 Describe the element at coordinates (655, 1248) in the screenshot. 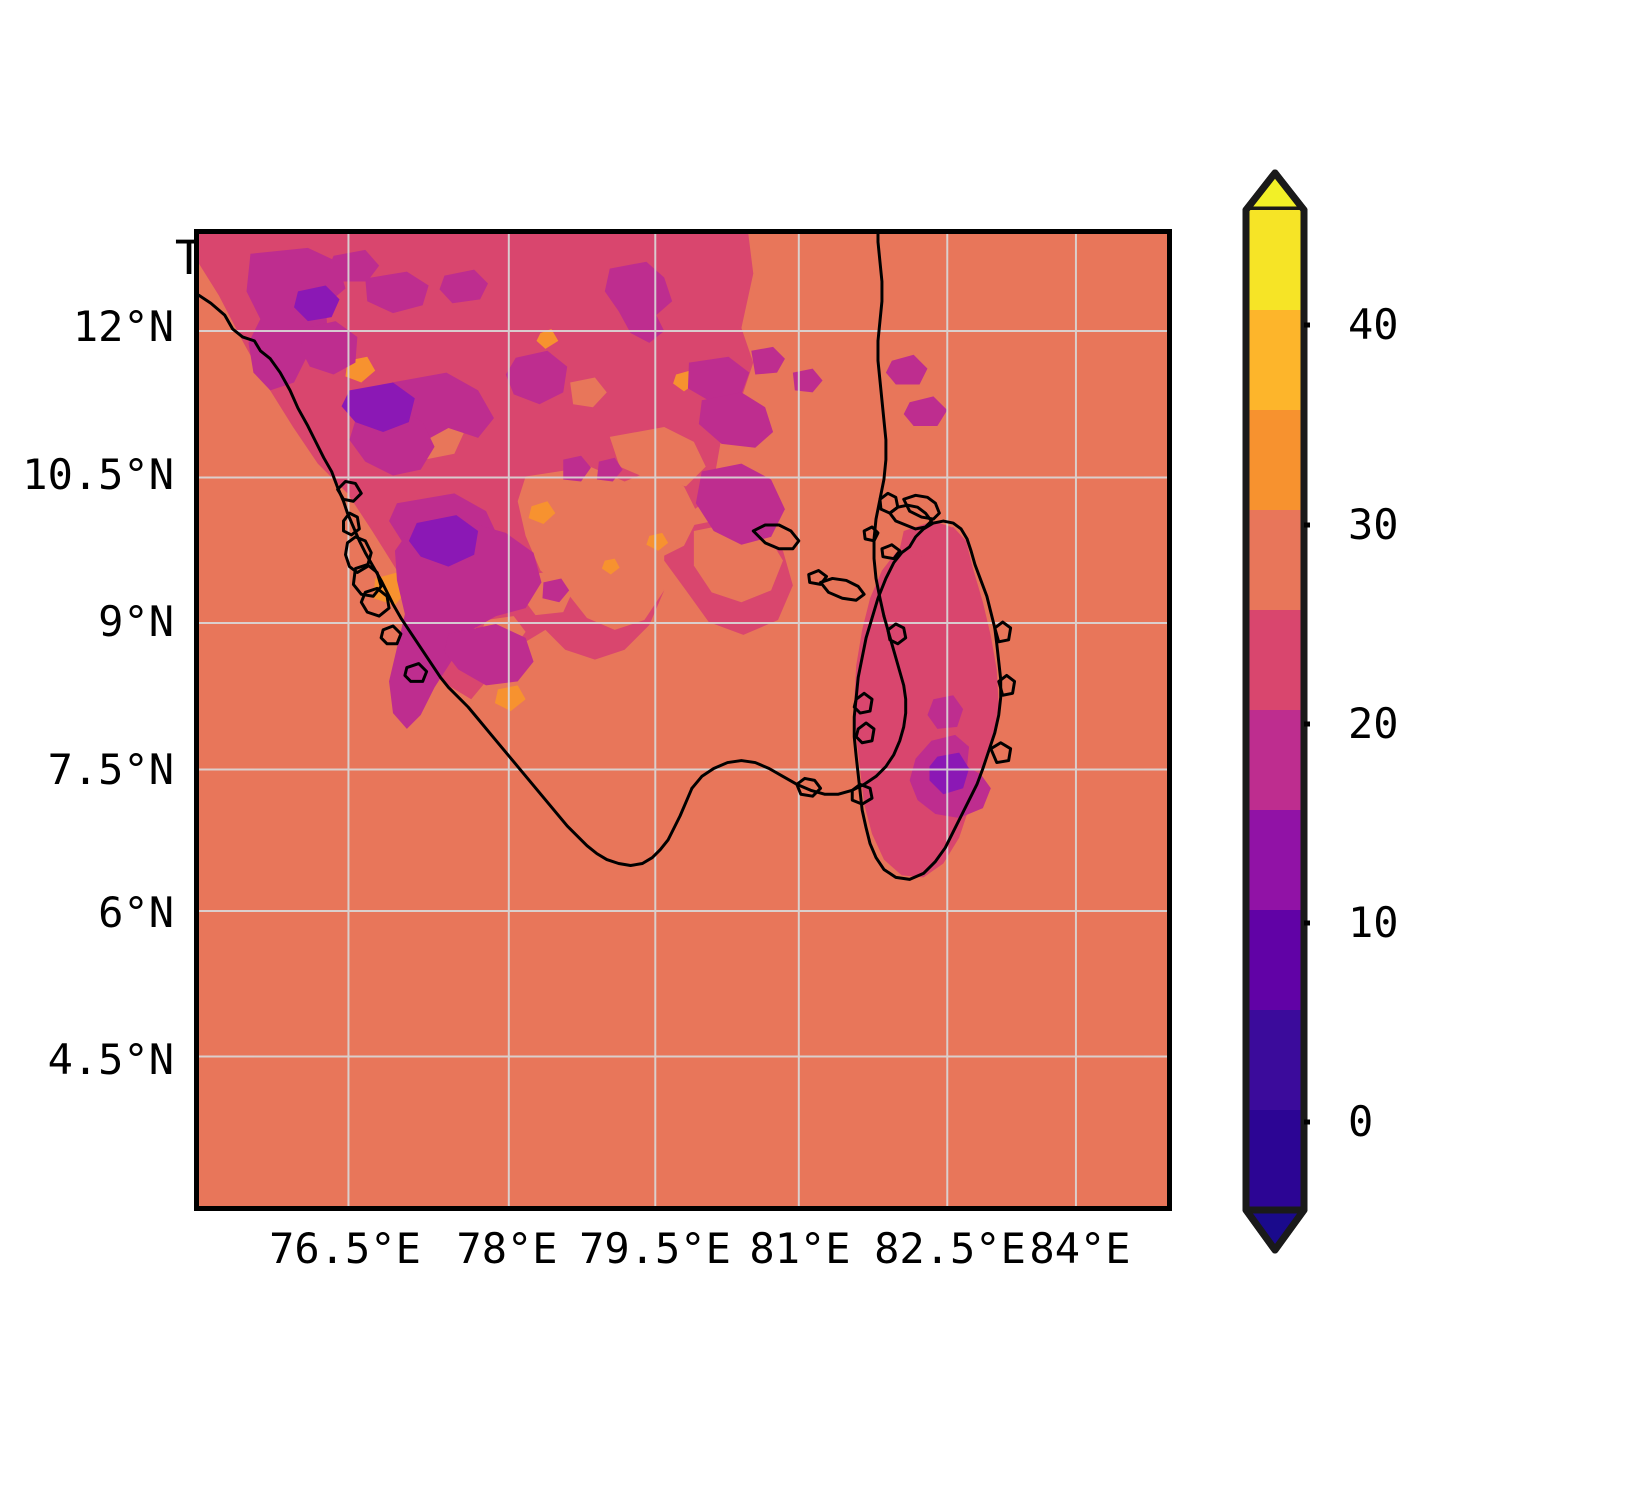

I see `xtick-label: 79.5°E` at that location.